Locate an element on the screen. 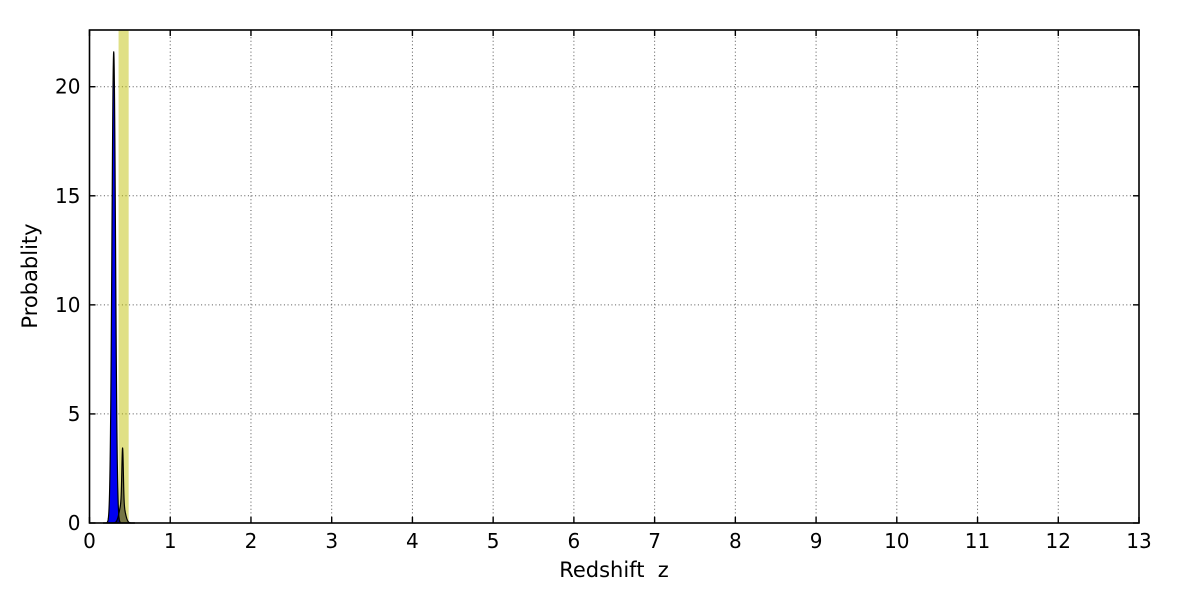 The image size is (1200, 600). x-axis-label: Redshift z is located at coordinates (614, 570).